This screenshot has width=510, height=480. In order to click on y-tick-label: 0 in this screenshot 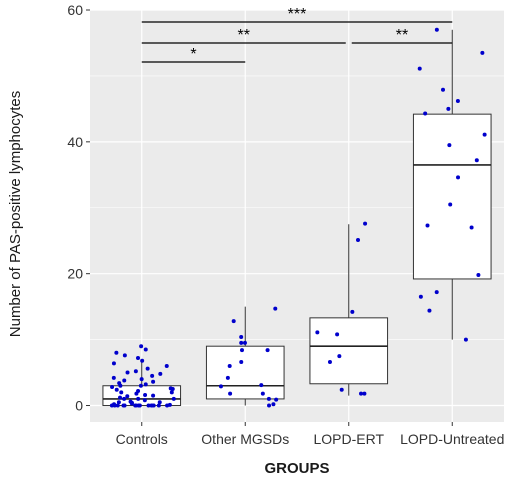, I will do `click(79, 406)`.